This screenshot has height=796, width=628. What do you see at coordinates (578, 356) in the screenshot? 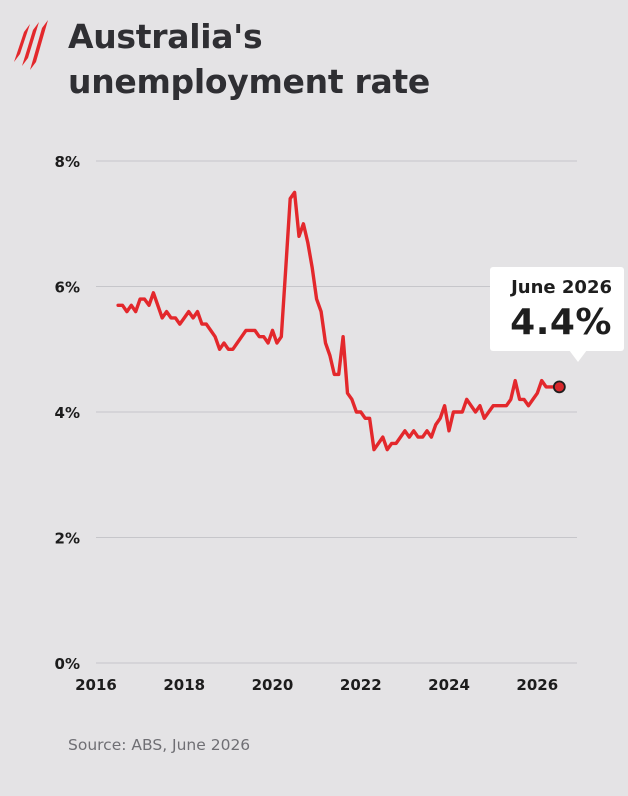
I see `callout-pointer` at bounding box center [578, 356].